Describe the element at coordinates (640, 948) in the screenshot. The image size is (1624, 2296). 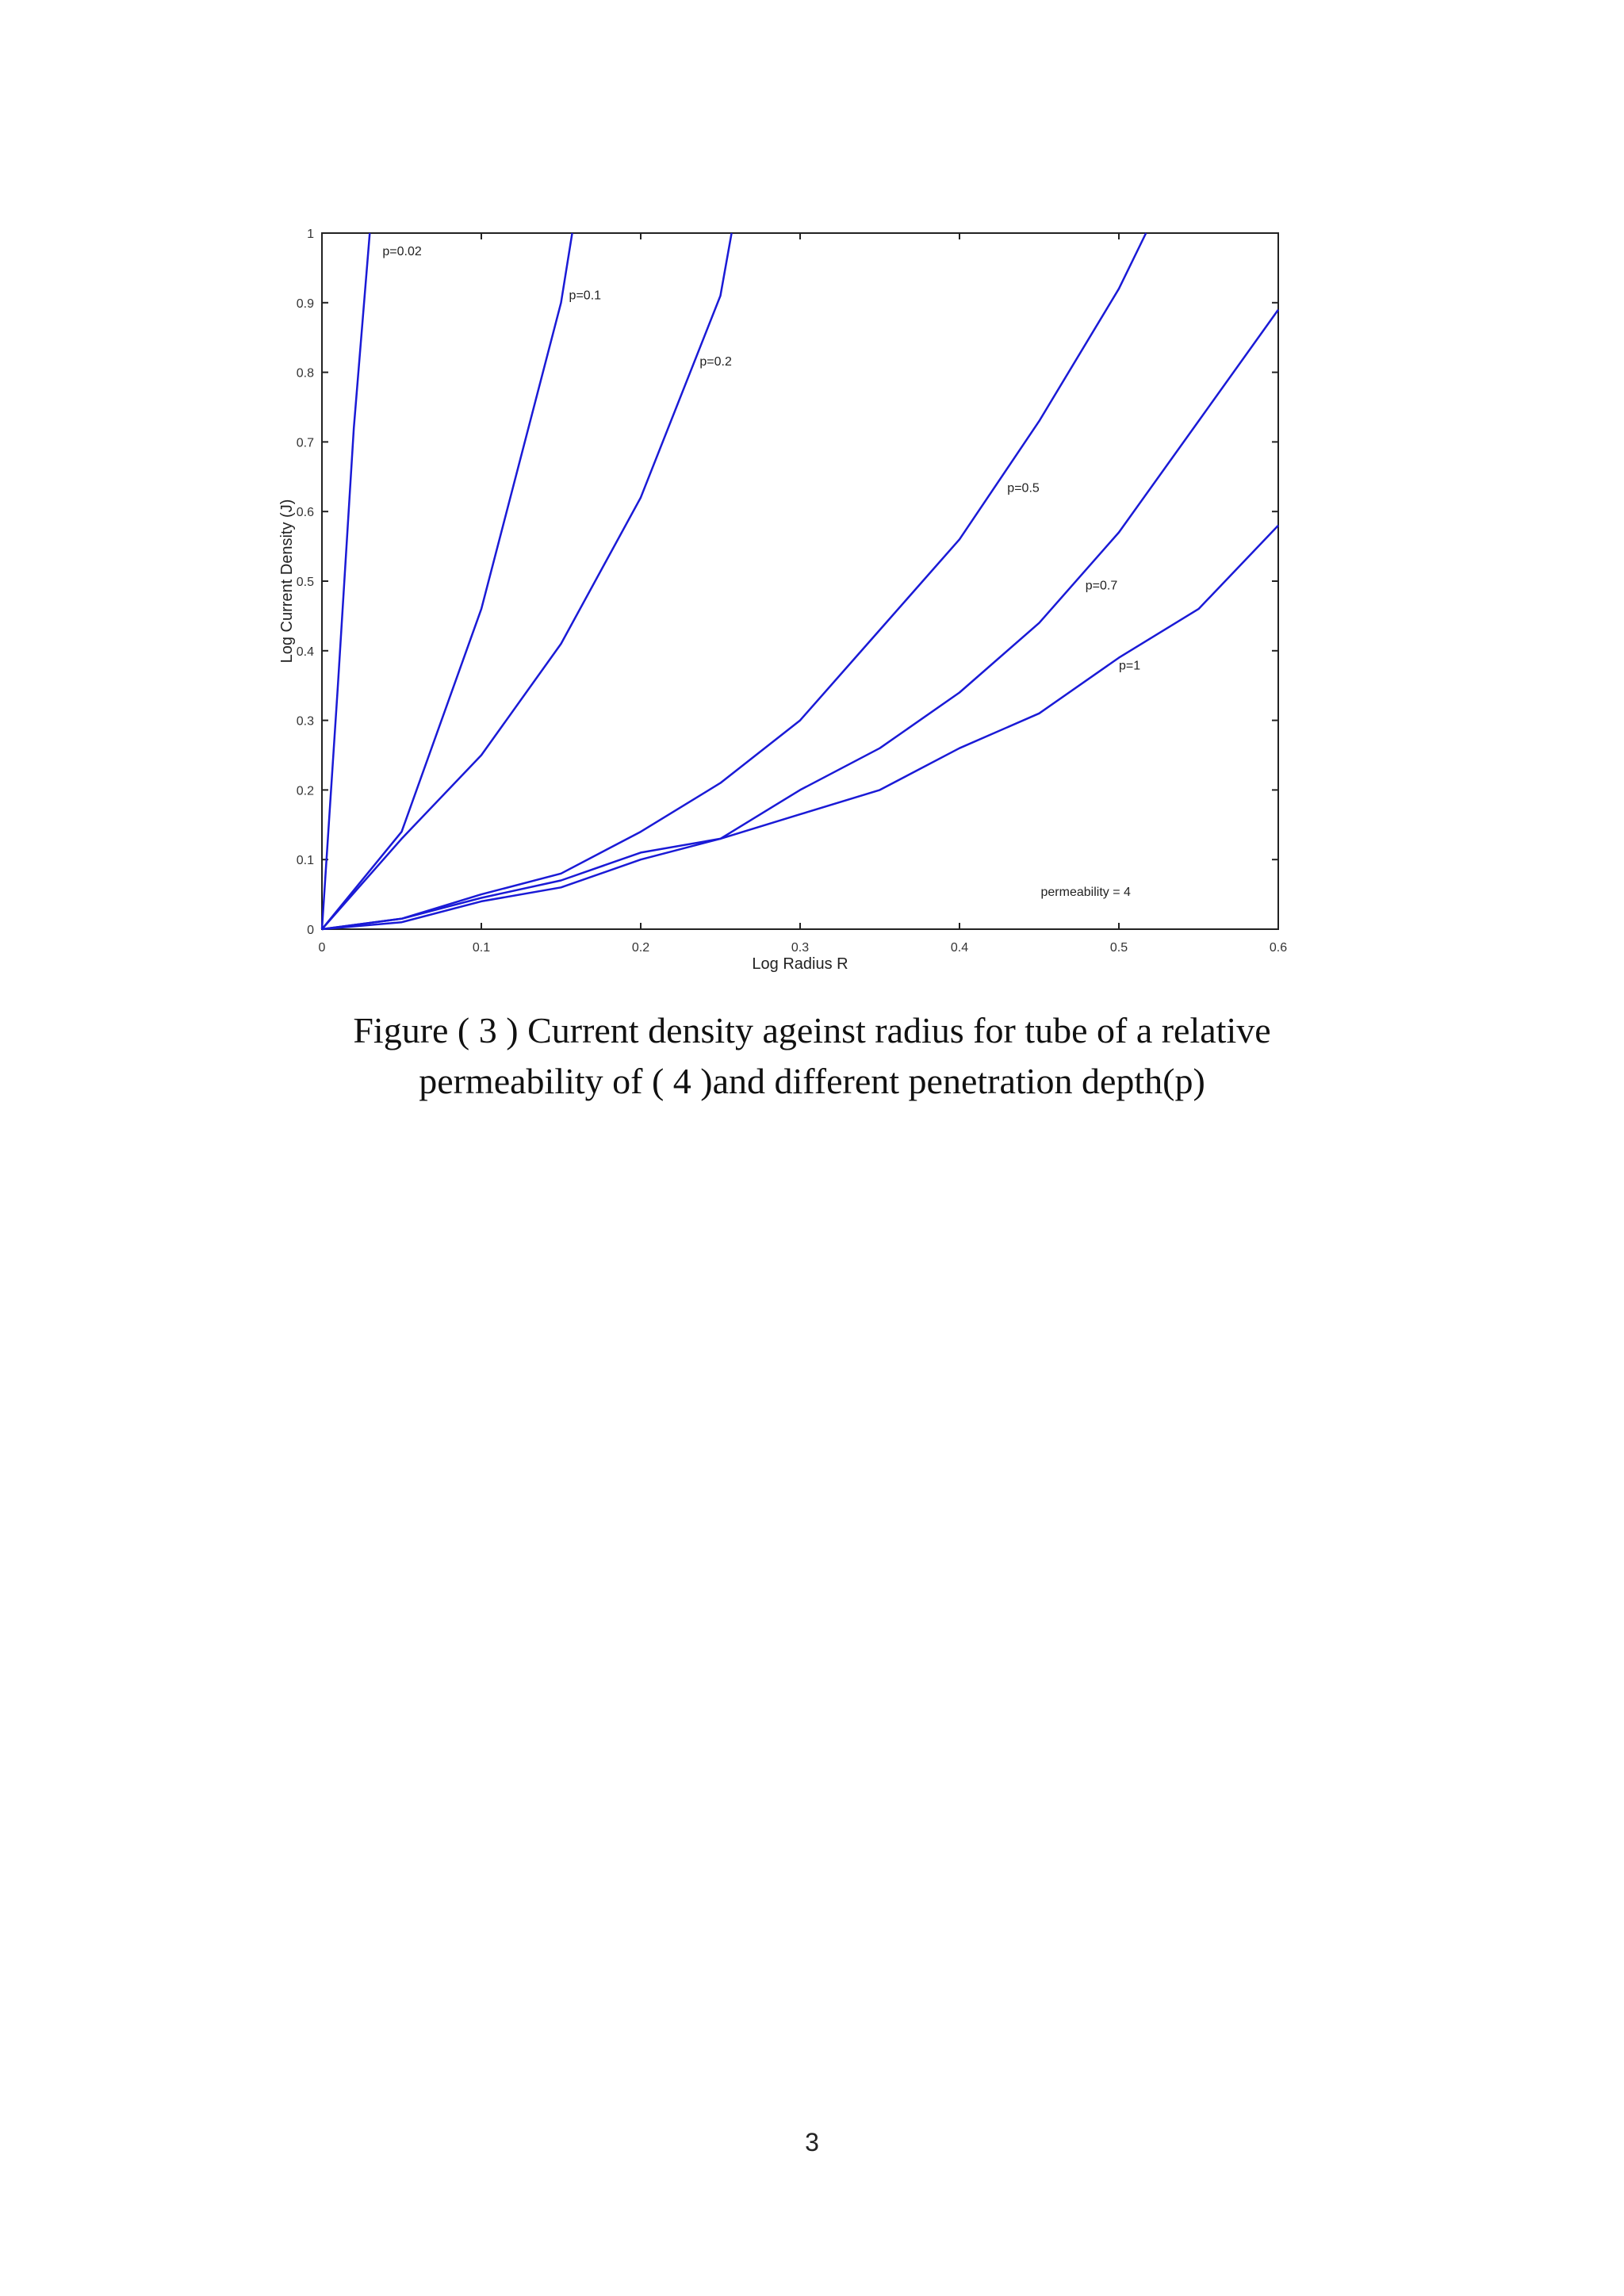
I see `x-tick-label: 0.2` at that location.